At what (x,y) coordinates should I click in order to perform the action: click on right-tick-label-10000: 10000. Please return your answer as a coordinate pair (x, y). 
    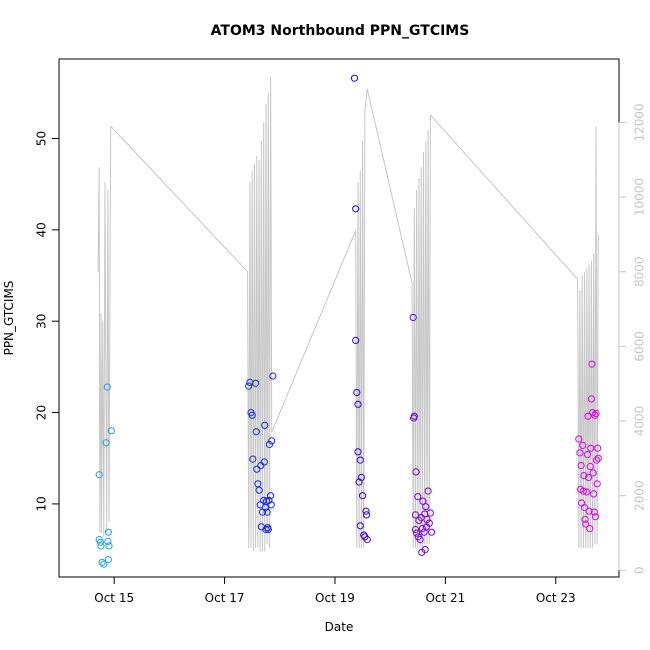
    Looking at the image, I should click on (640, 197).